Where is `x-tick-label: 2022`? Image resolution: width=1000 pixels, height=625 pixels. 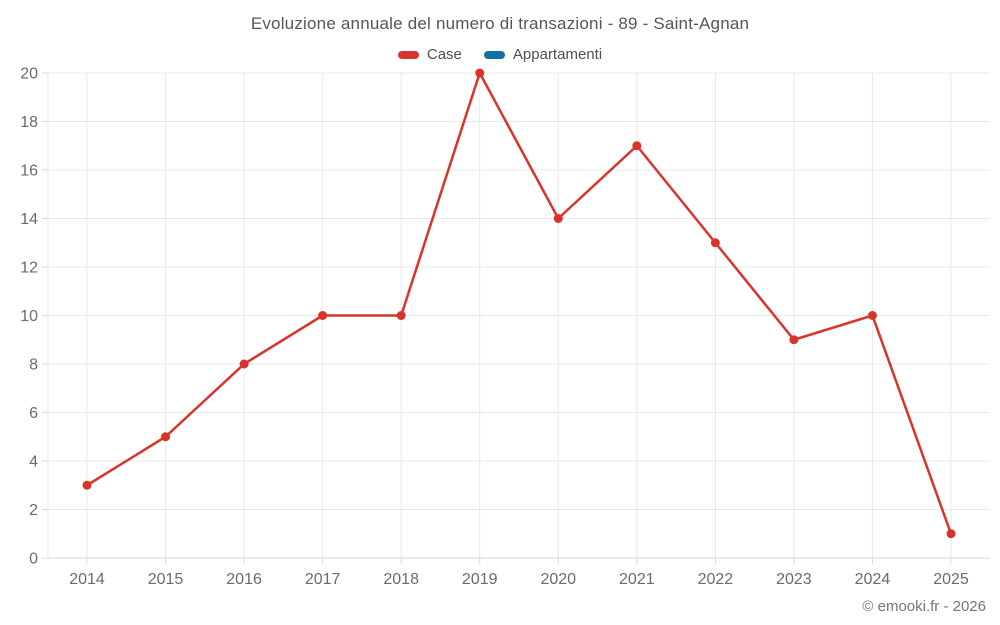 x-tick-label: 2022 is located at coordinates (716, 579).